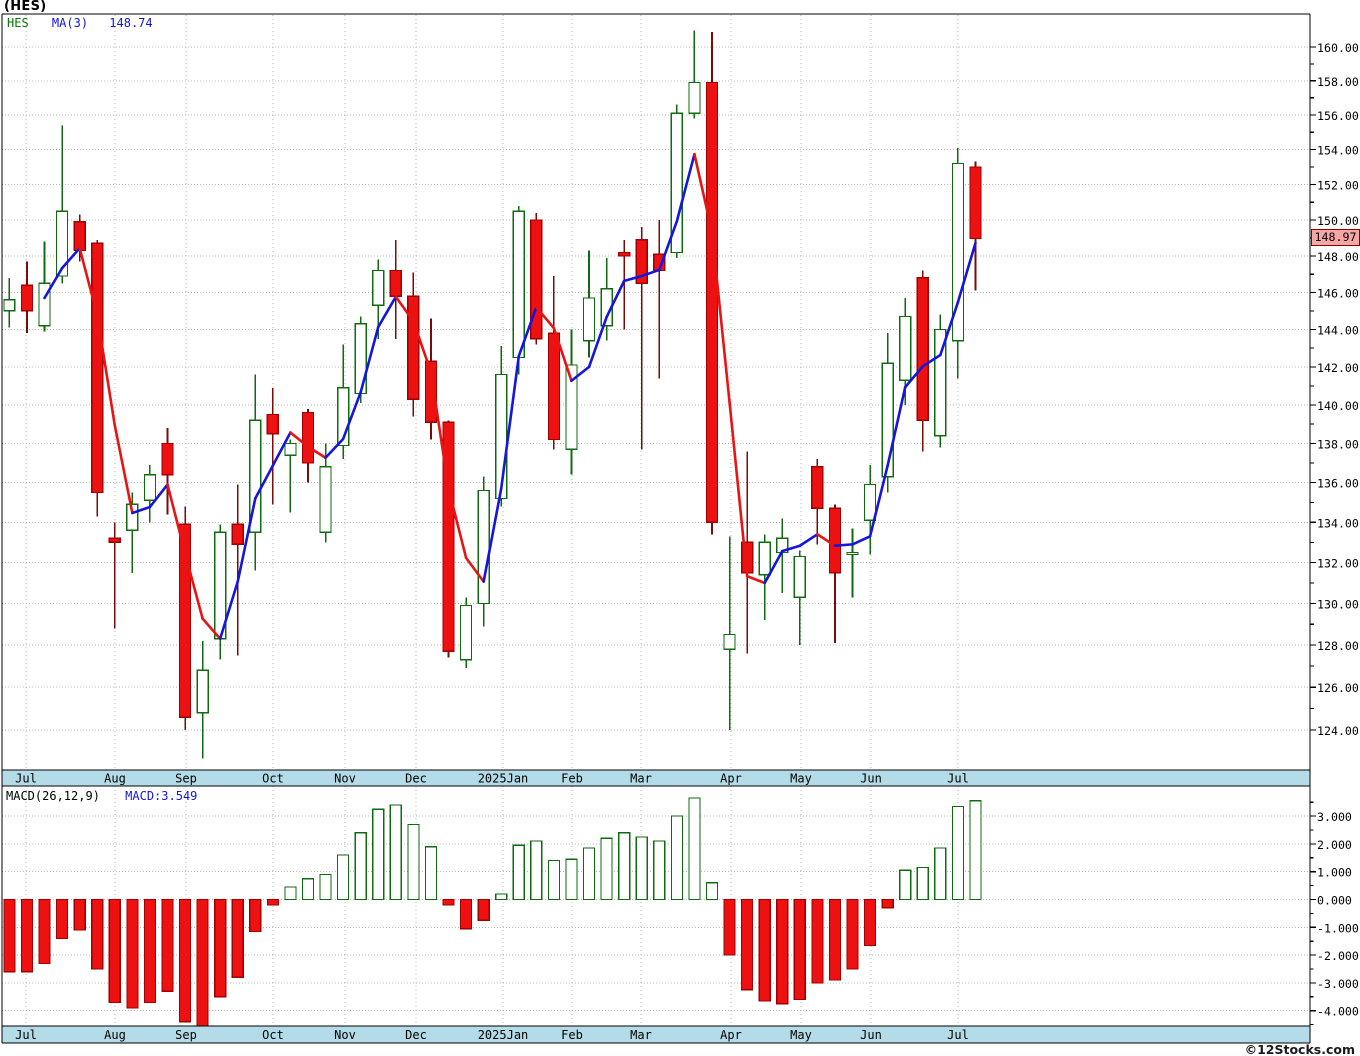  Describe the element at coordinates (1338, 688) in the screenshot. I see `price-axis-label: 126.00` at that location.